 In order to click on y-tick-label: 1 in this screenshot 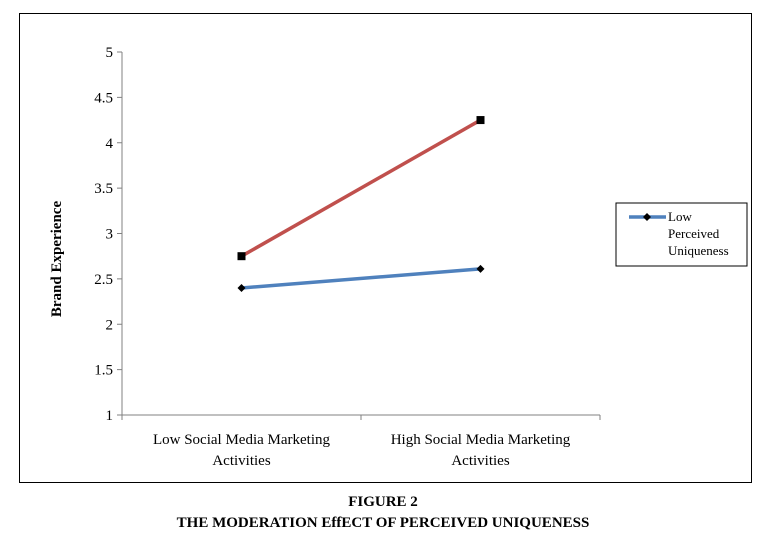, I will do `click(110, 416)`.